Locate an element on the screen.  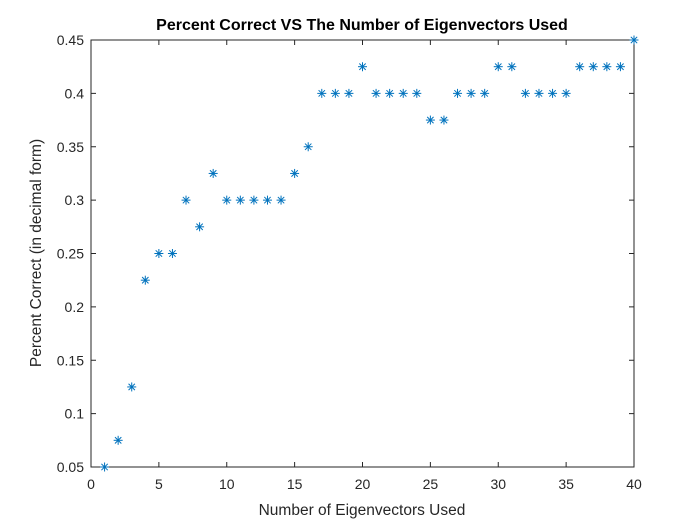
x-axis-label: Number of Eigenvectors Used is located at coordinates (362, 510).